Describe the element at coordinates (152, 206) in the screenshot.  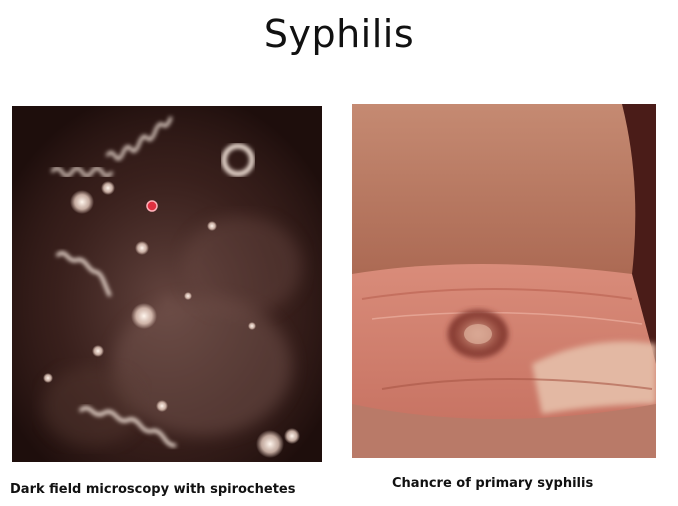
I see `pointer-marker` at that location.